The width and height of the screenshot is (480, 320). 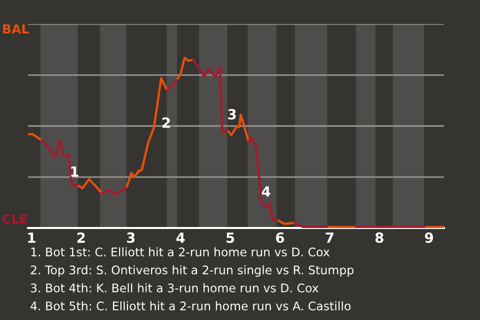 What do you see at coordinates (32, 237) in the screenshot?
I see `x-tick-label: 1` at bounding box center [32, 237].